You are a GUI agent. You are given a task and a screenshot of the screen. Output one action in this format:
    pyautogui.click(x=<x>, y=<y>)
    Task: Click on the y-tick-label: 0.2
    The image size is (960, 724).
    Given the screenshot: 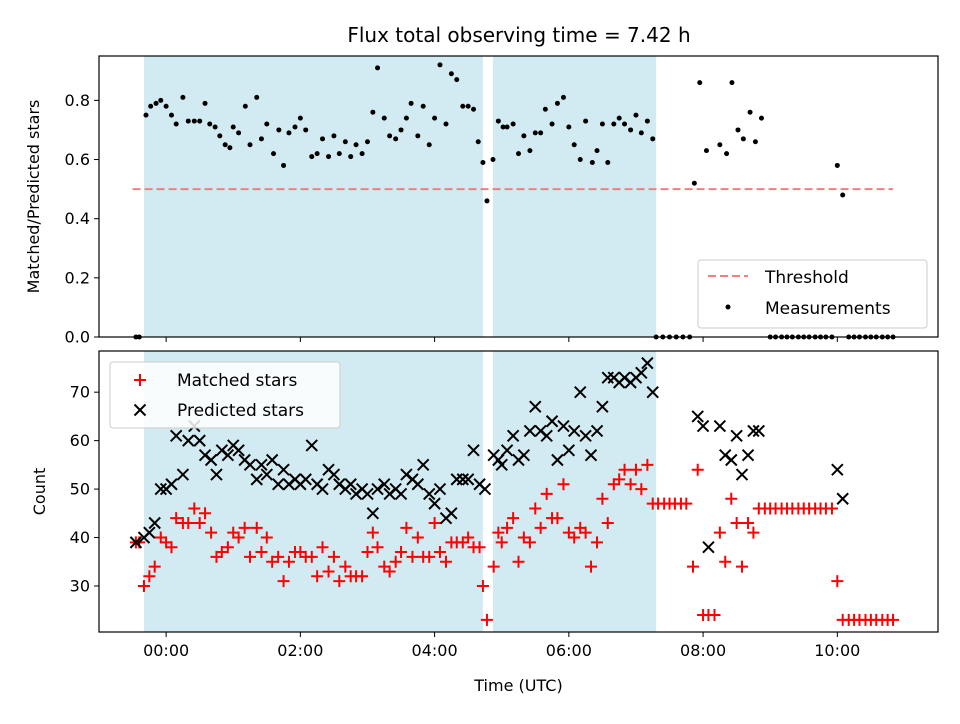 What is the action you would take?
    pyautogui.click(x=77, y=277)
    